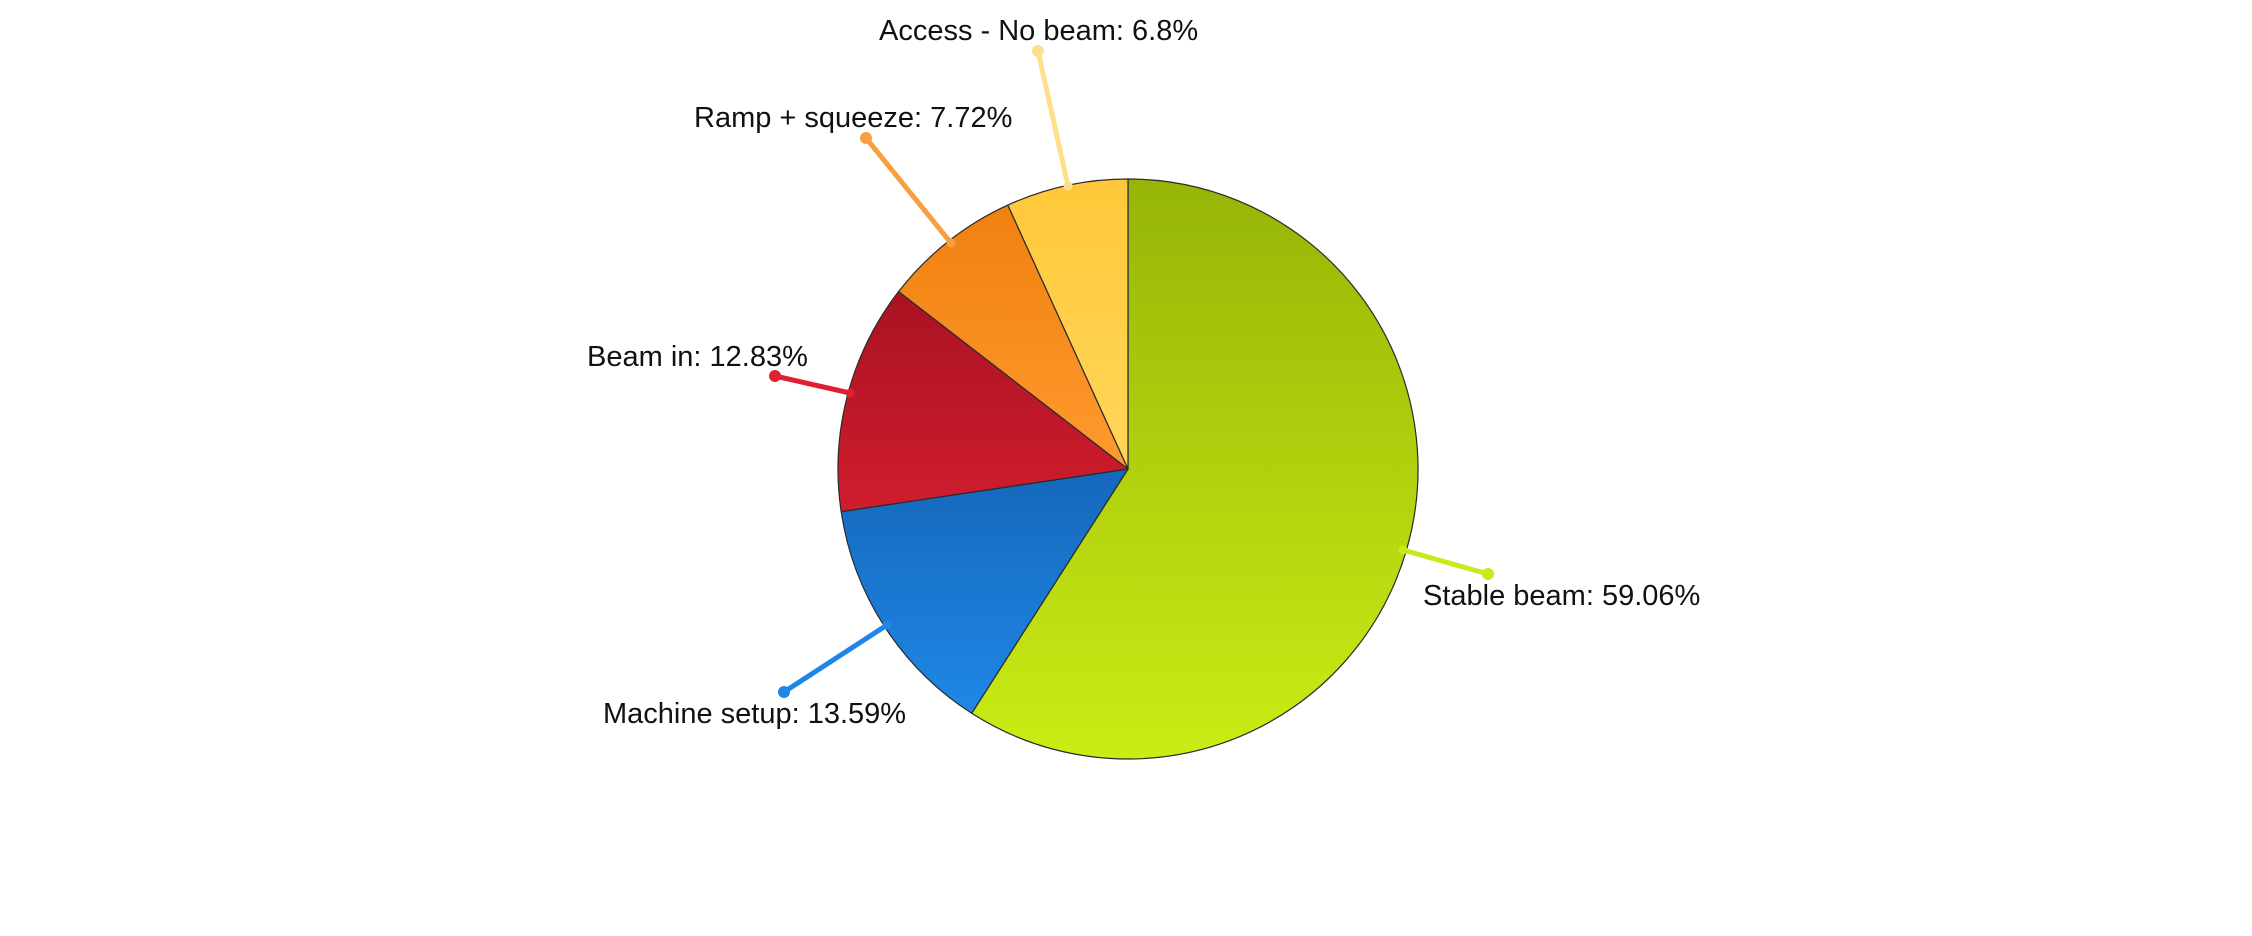 Image resolution: width=2252 pixels, height=936 pixels. What do you see at coordinates (853, 118) in the screenshot?
I see `slice-label-ramp-squeeze: Ramp + squeeze: 7.72%` at bounding box center [853, 118].